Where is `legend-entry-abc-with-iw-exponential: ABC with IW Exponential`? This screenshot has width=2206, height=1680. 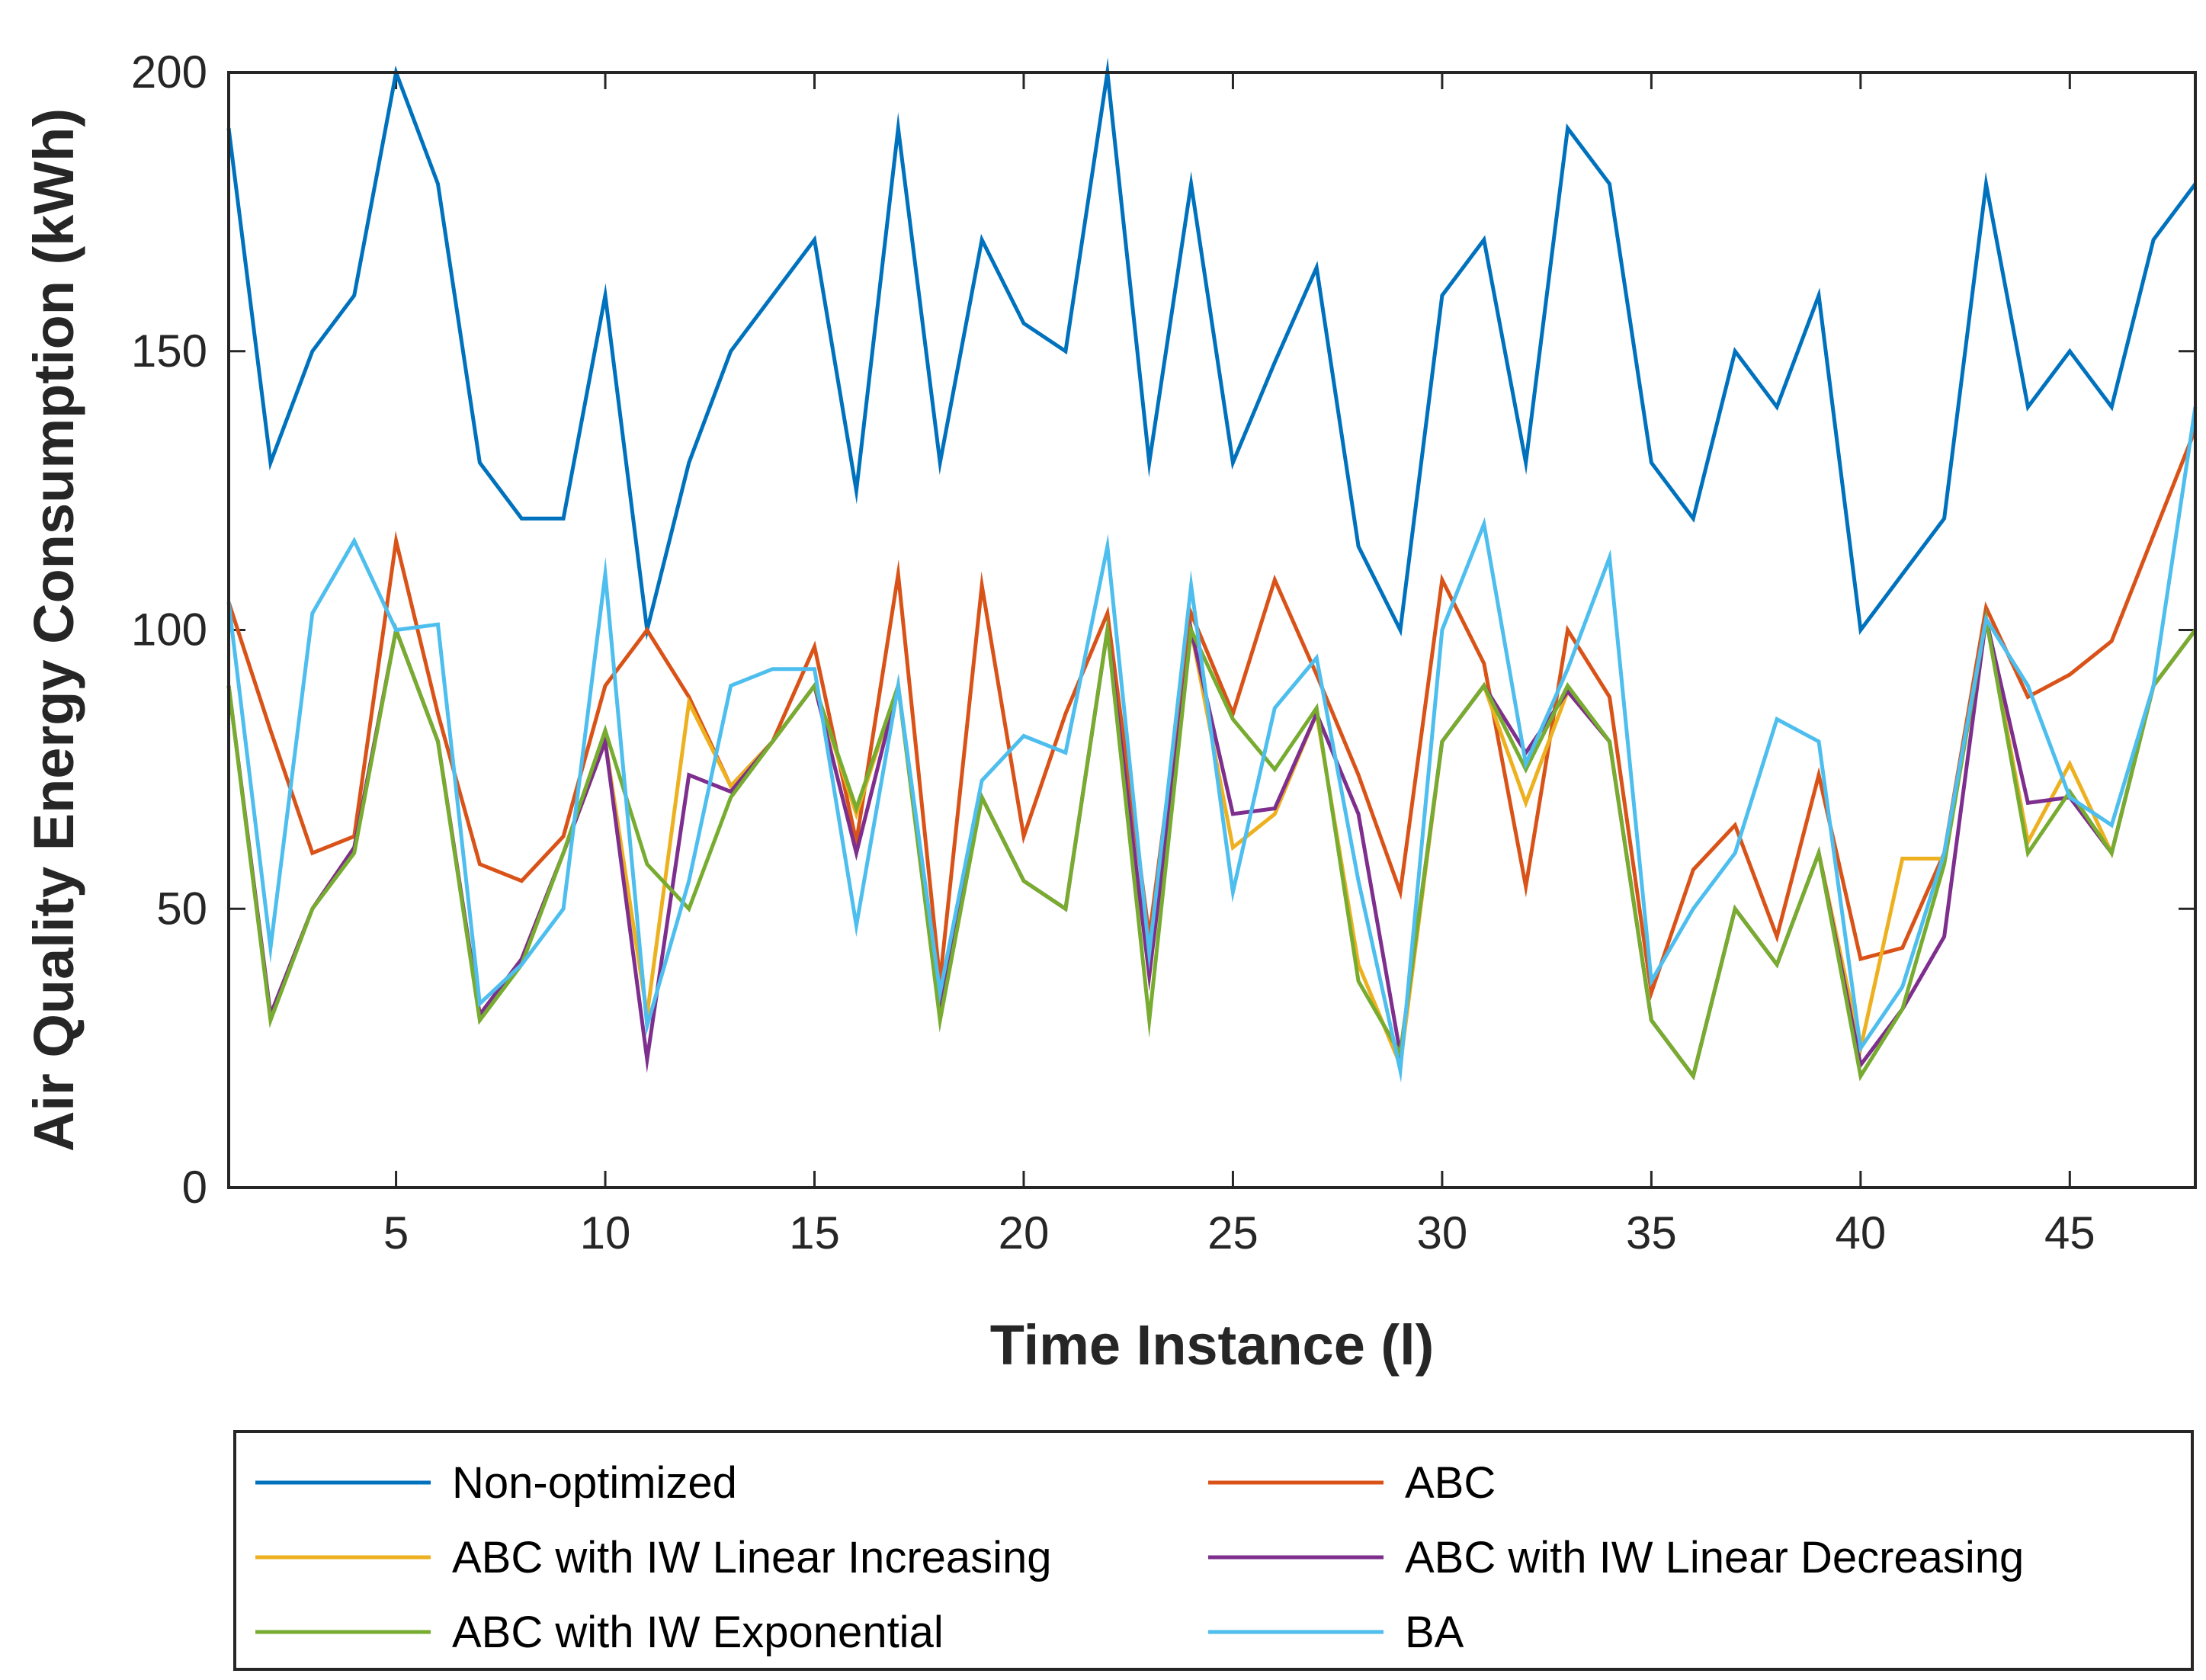
legend-entry-abc-with-iw-exponential: ABC with IW Exponential is located at coordinates (599, 1632).